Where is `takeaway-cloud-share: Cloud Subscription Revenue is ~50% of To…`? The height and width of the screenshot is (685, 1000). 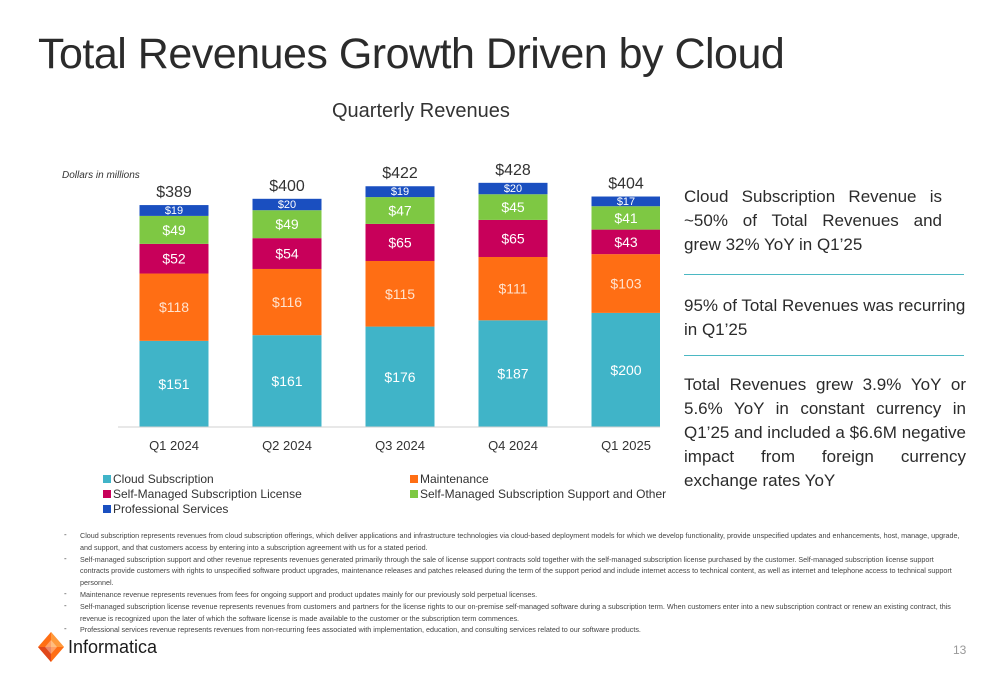
takeaway-cloud-share: Cloud Subscription Revenue is ~50% of To… is located at coordinates (813, 220).